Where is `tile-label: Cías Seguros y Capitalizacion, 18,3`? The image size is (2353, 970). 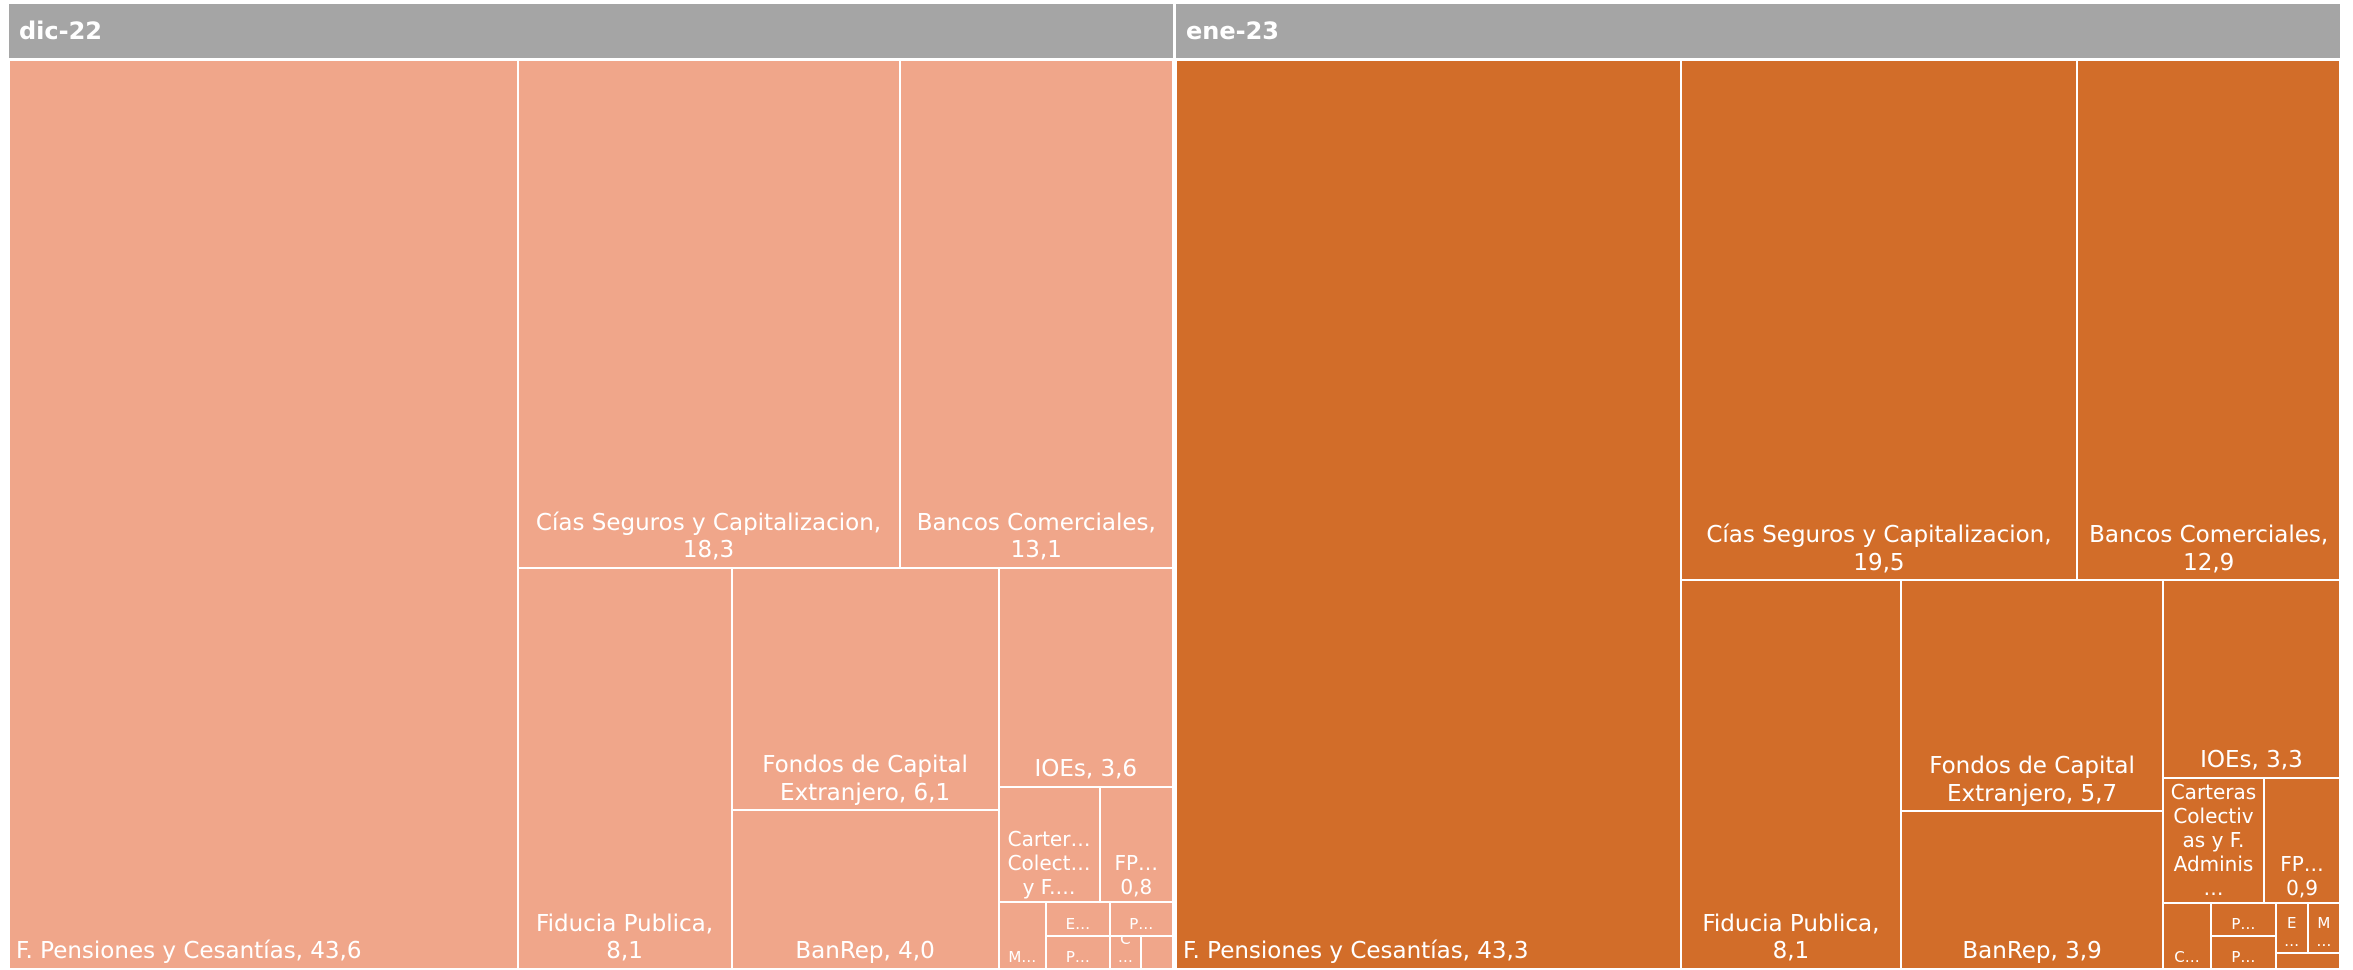 tile-label: Cías Seguros y Capitalizacion, 18,3 is located at coordinates (708, 536).